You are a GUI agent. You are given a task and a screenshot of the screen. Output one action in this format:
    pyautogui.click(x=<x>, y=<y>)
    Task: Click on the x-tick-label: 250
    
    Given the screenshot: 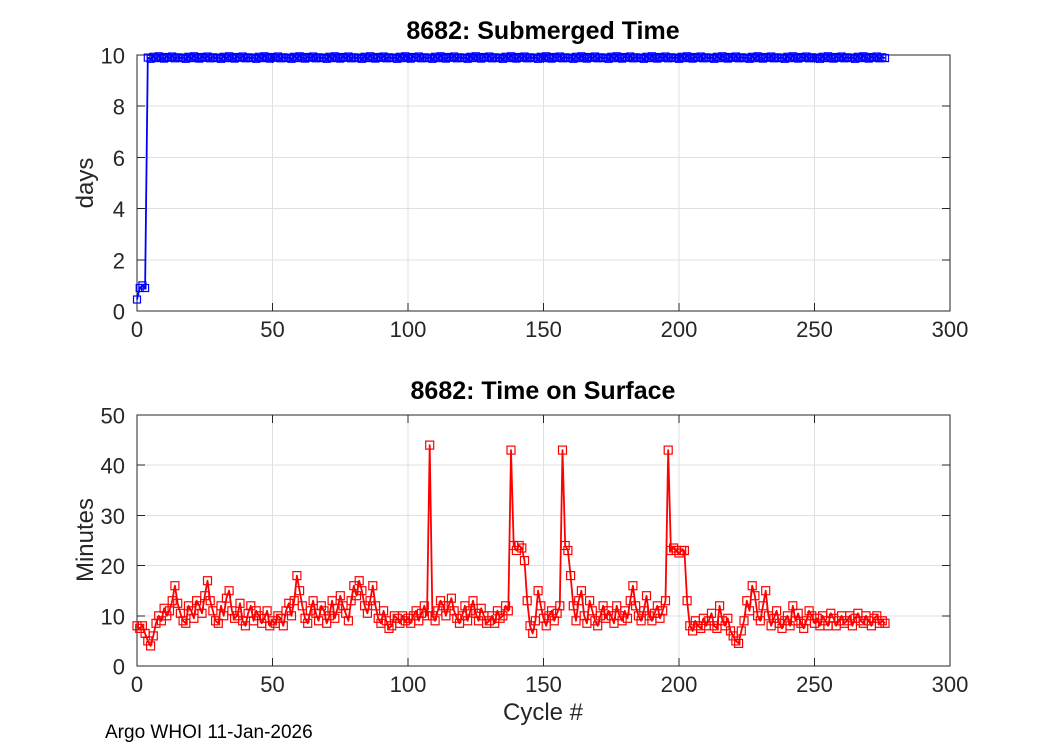 What is the action you would take?
    pyautogui.click(x=814, y=684)
    